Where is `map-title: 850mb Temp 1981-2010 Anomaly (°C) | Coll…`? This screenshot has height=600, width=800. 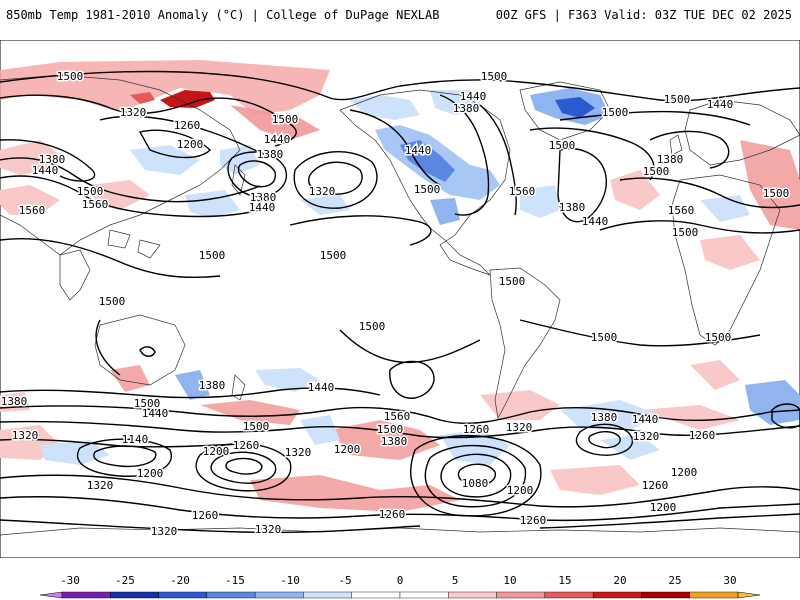 map-title: 850mb Temp 1981-2010 Anomaly (°C) | Coll… is located at coordinates (223, 15).